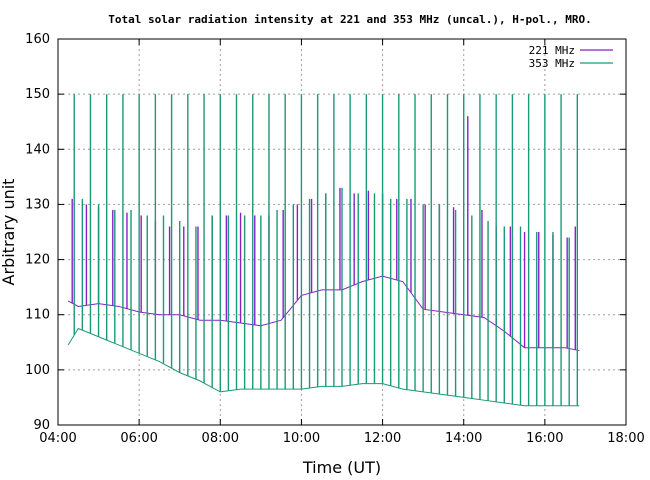 This screenshot has width=650, height=480. I want to click on y-tick-label: 110, so click(37, 315).